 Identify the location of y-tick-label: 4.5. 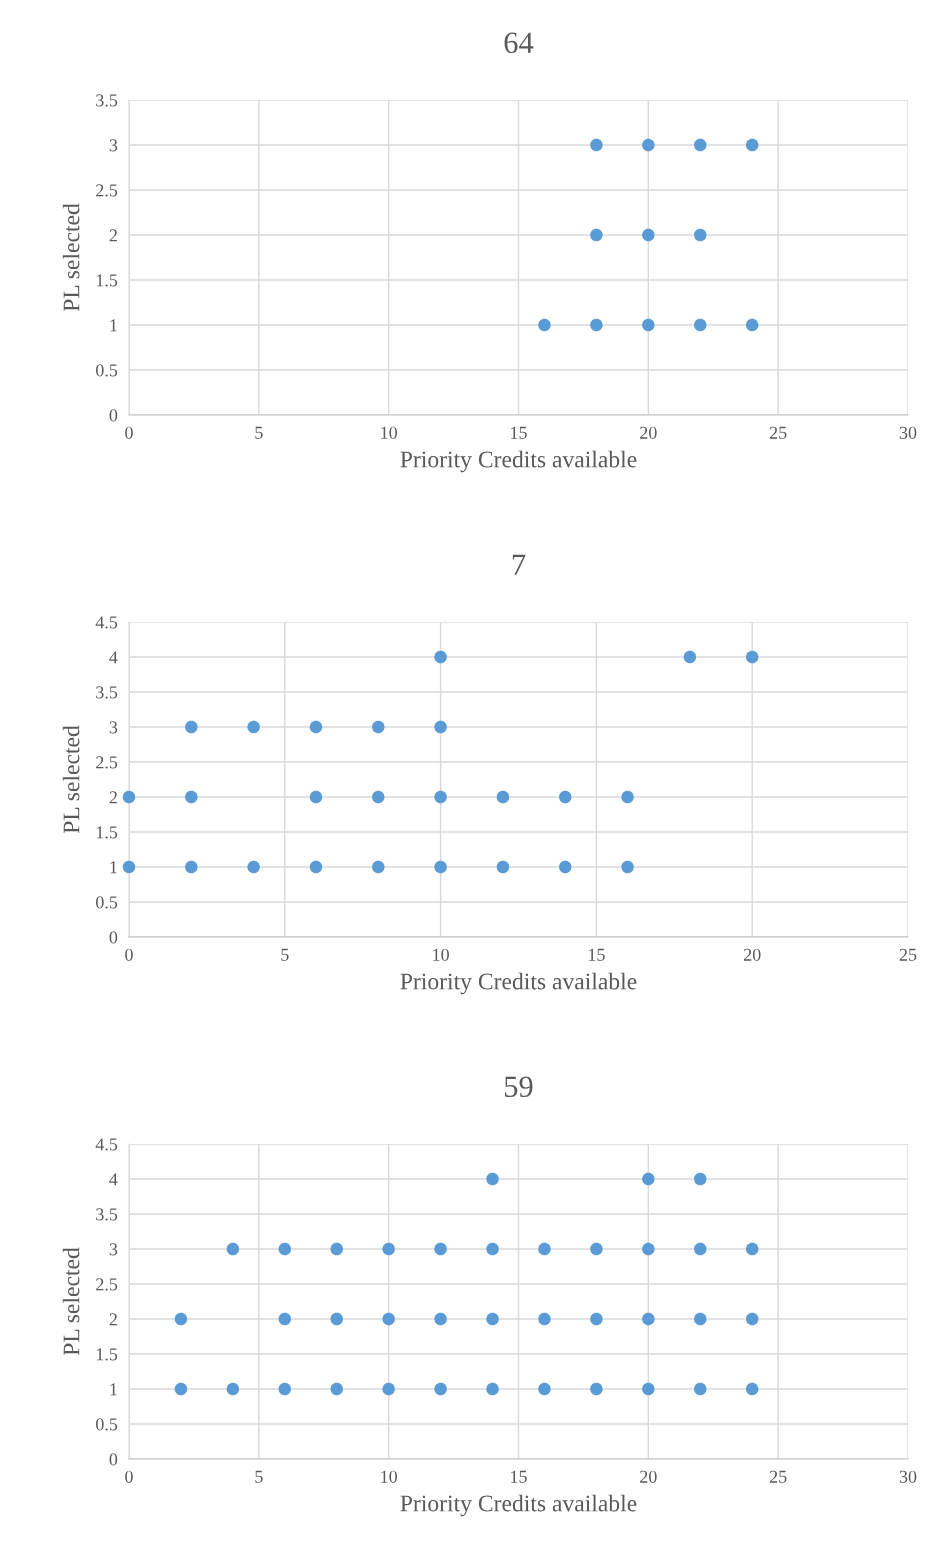
(106, 622).